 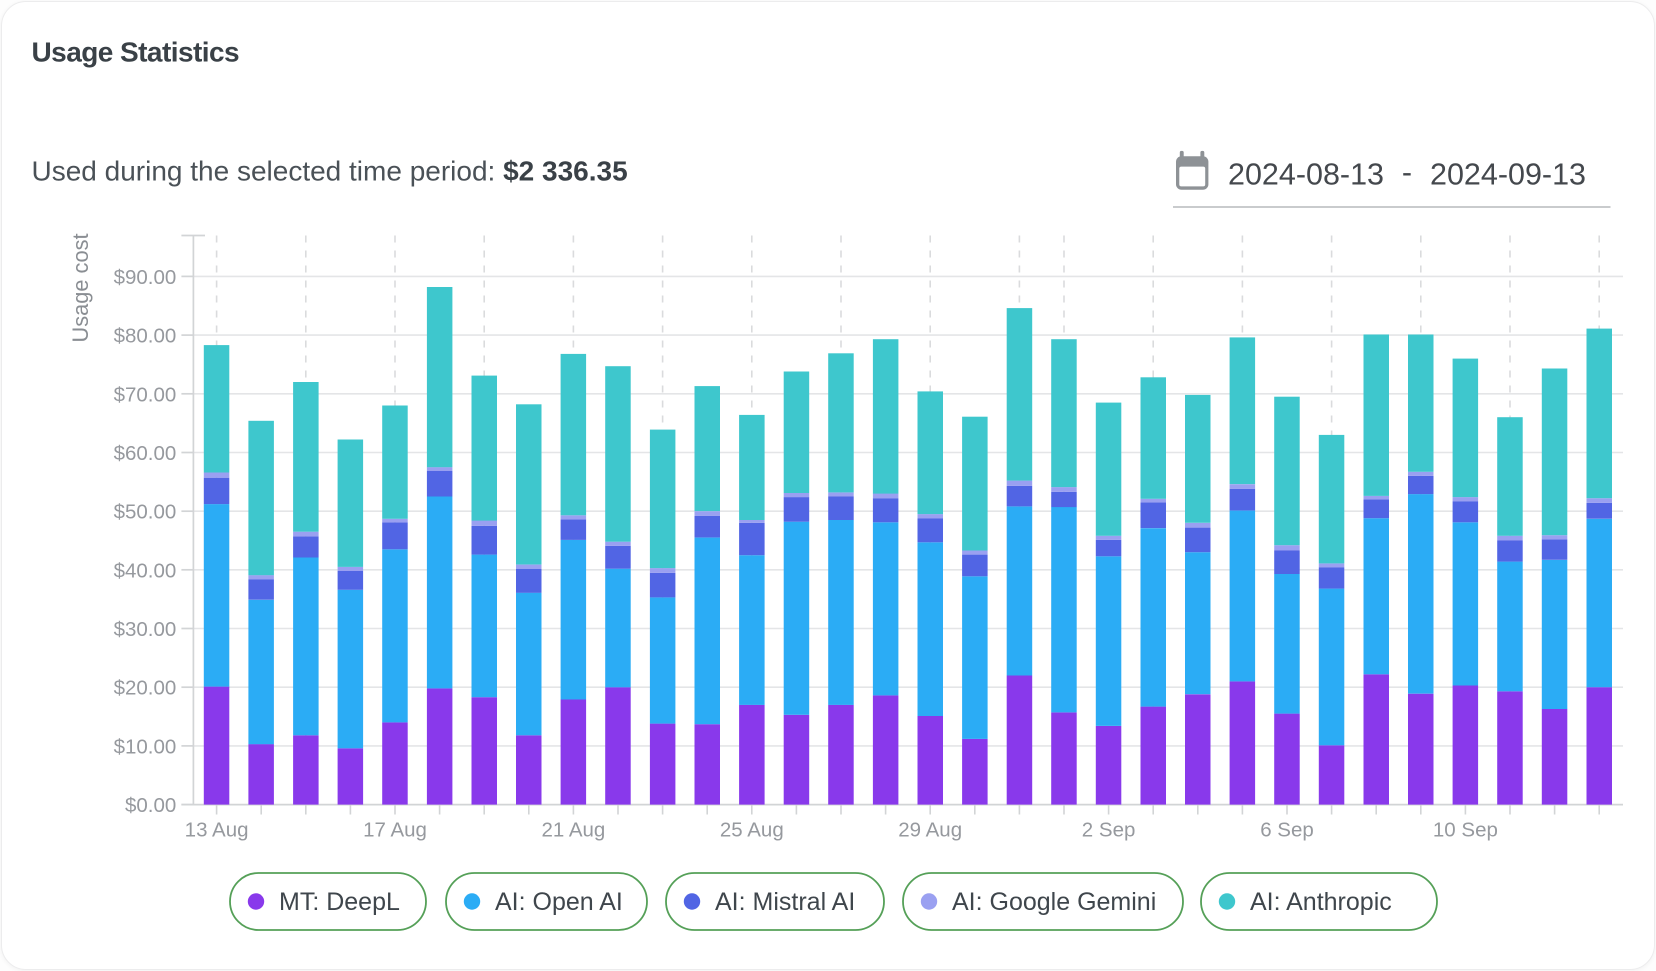 I want to click on svg-text: $70.00, so click(x=145, y=394).